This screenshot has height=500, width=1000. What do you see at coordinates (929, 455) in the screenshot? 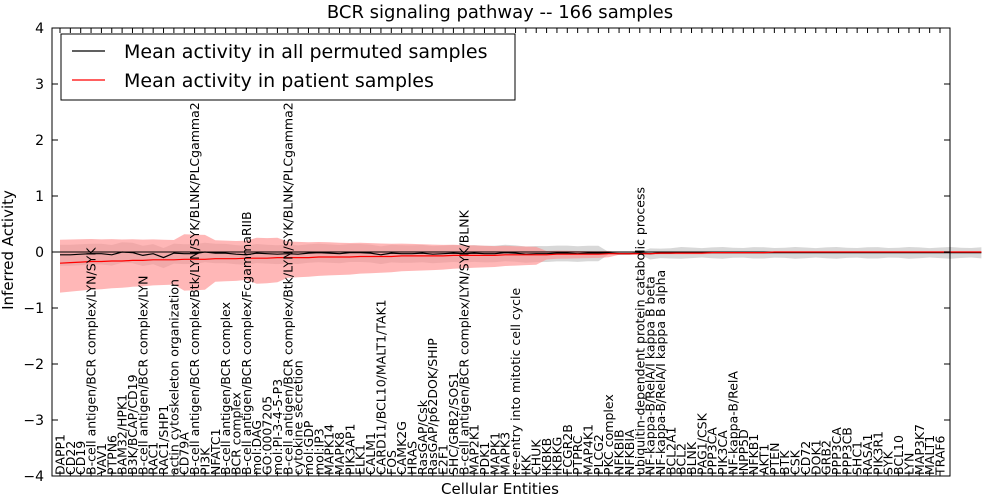
I see `x-tick-label: MALT1` at bounding box center [929, 455].